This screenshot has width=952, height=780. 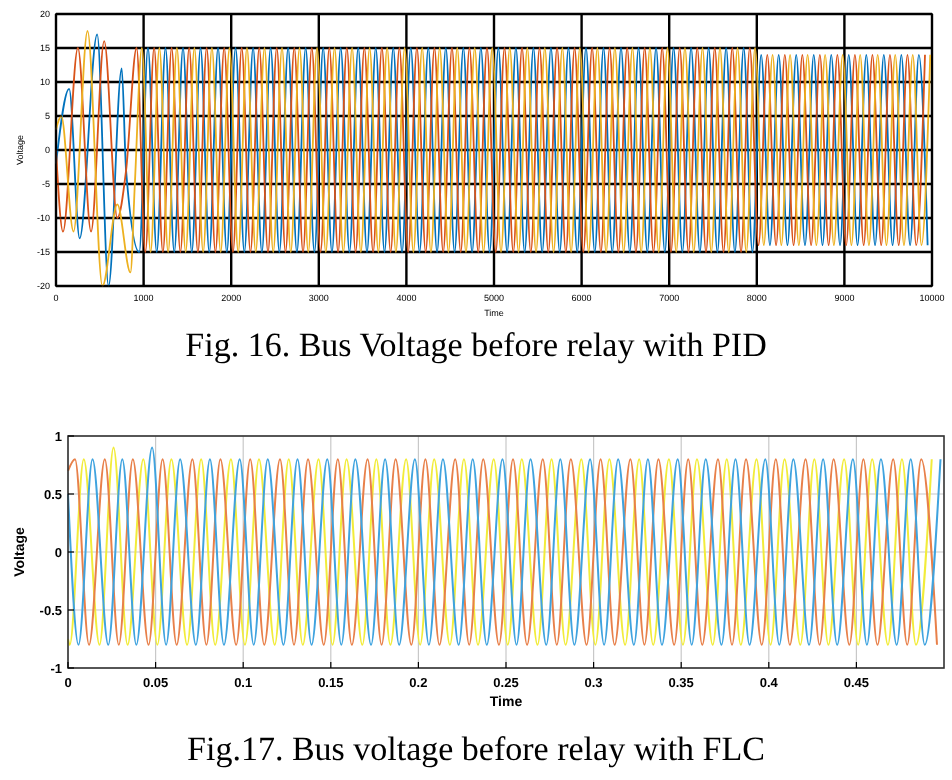 I want to click on caption: Fig. 16. Bus Voltage before relay with PID, so click(x=476, y=345).